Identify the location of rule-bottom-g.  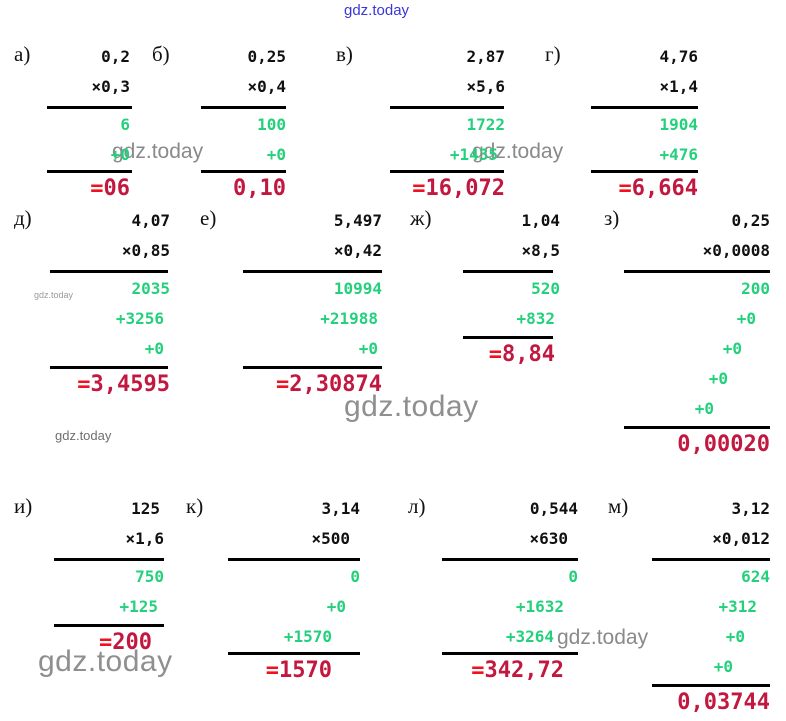
(644, 171).